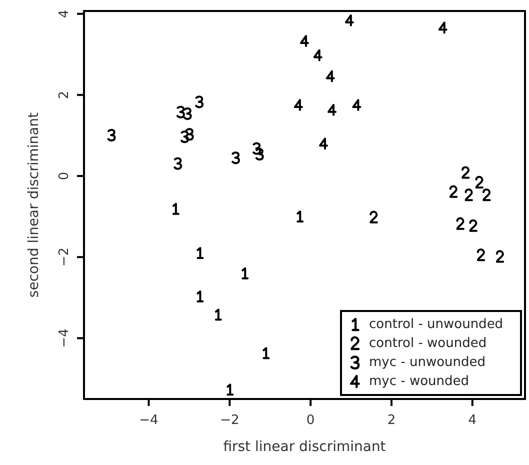  What do you see at coordinates (64, 95) in the screenshot?
I see `y-tick-label: 2` at bounding box center [64, 95].